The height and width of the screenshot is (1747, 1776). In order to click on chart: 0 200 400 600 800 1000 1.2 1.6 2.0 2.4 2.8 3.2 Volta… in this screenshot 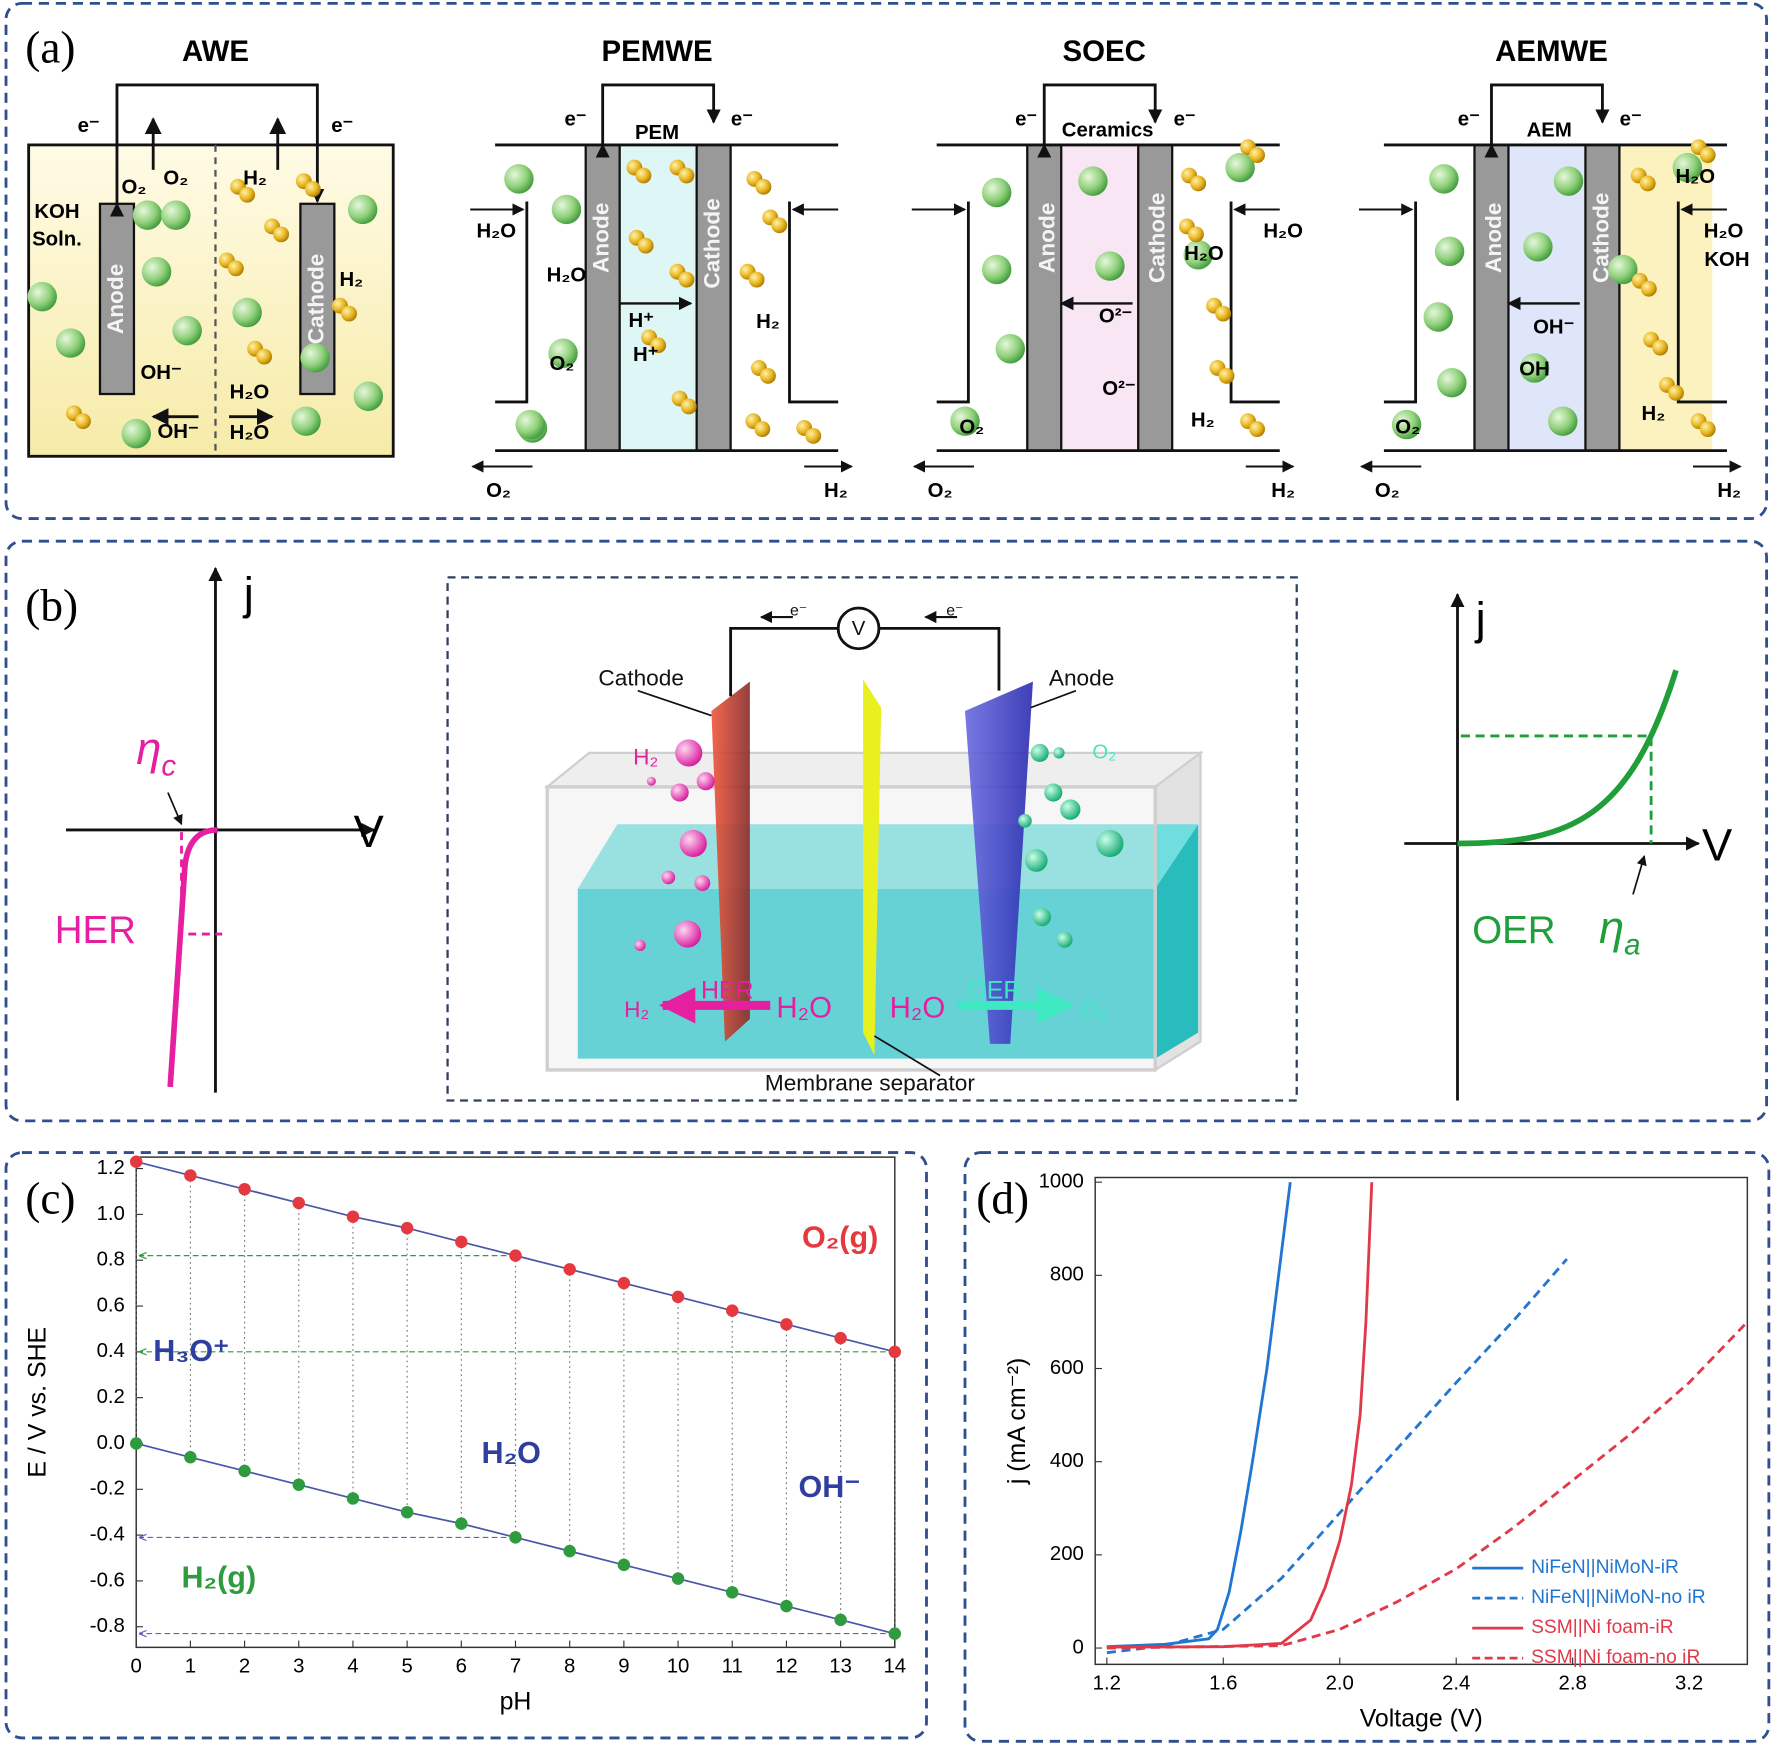, I will do `click(1362, 1452)`.